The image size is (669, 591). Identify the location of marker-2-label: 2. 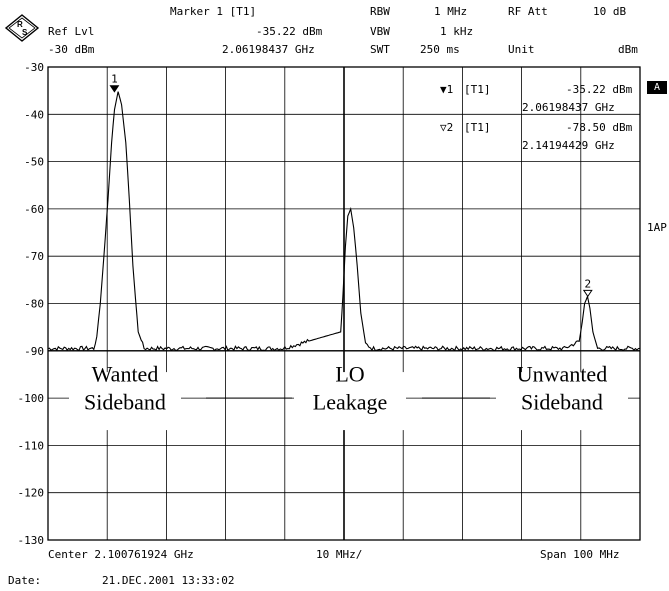
(587, 283).